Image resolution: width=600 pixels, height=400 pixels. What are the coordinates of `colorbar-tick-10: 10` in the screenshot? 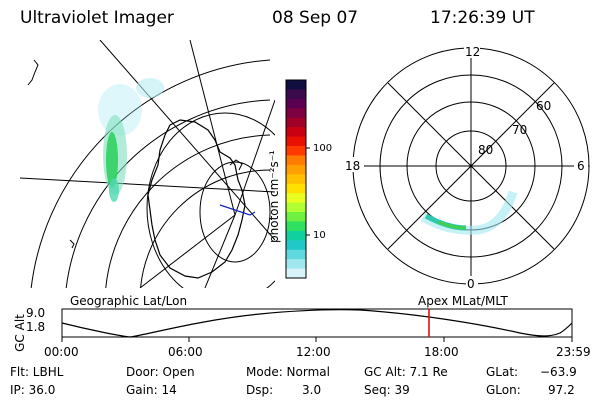 It's located at (319, 235).